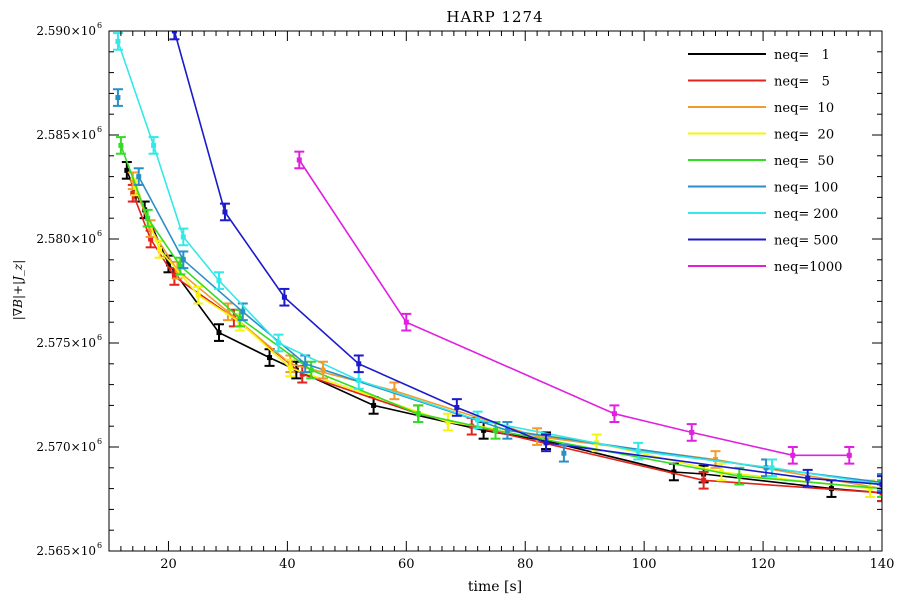  Describe the element at coordinates (66, 551) in the screenshot. I see `y-tick-label: 2.565×10` at that location.